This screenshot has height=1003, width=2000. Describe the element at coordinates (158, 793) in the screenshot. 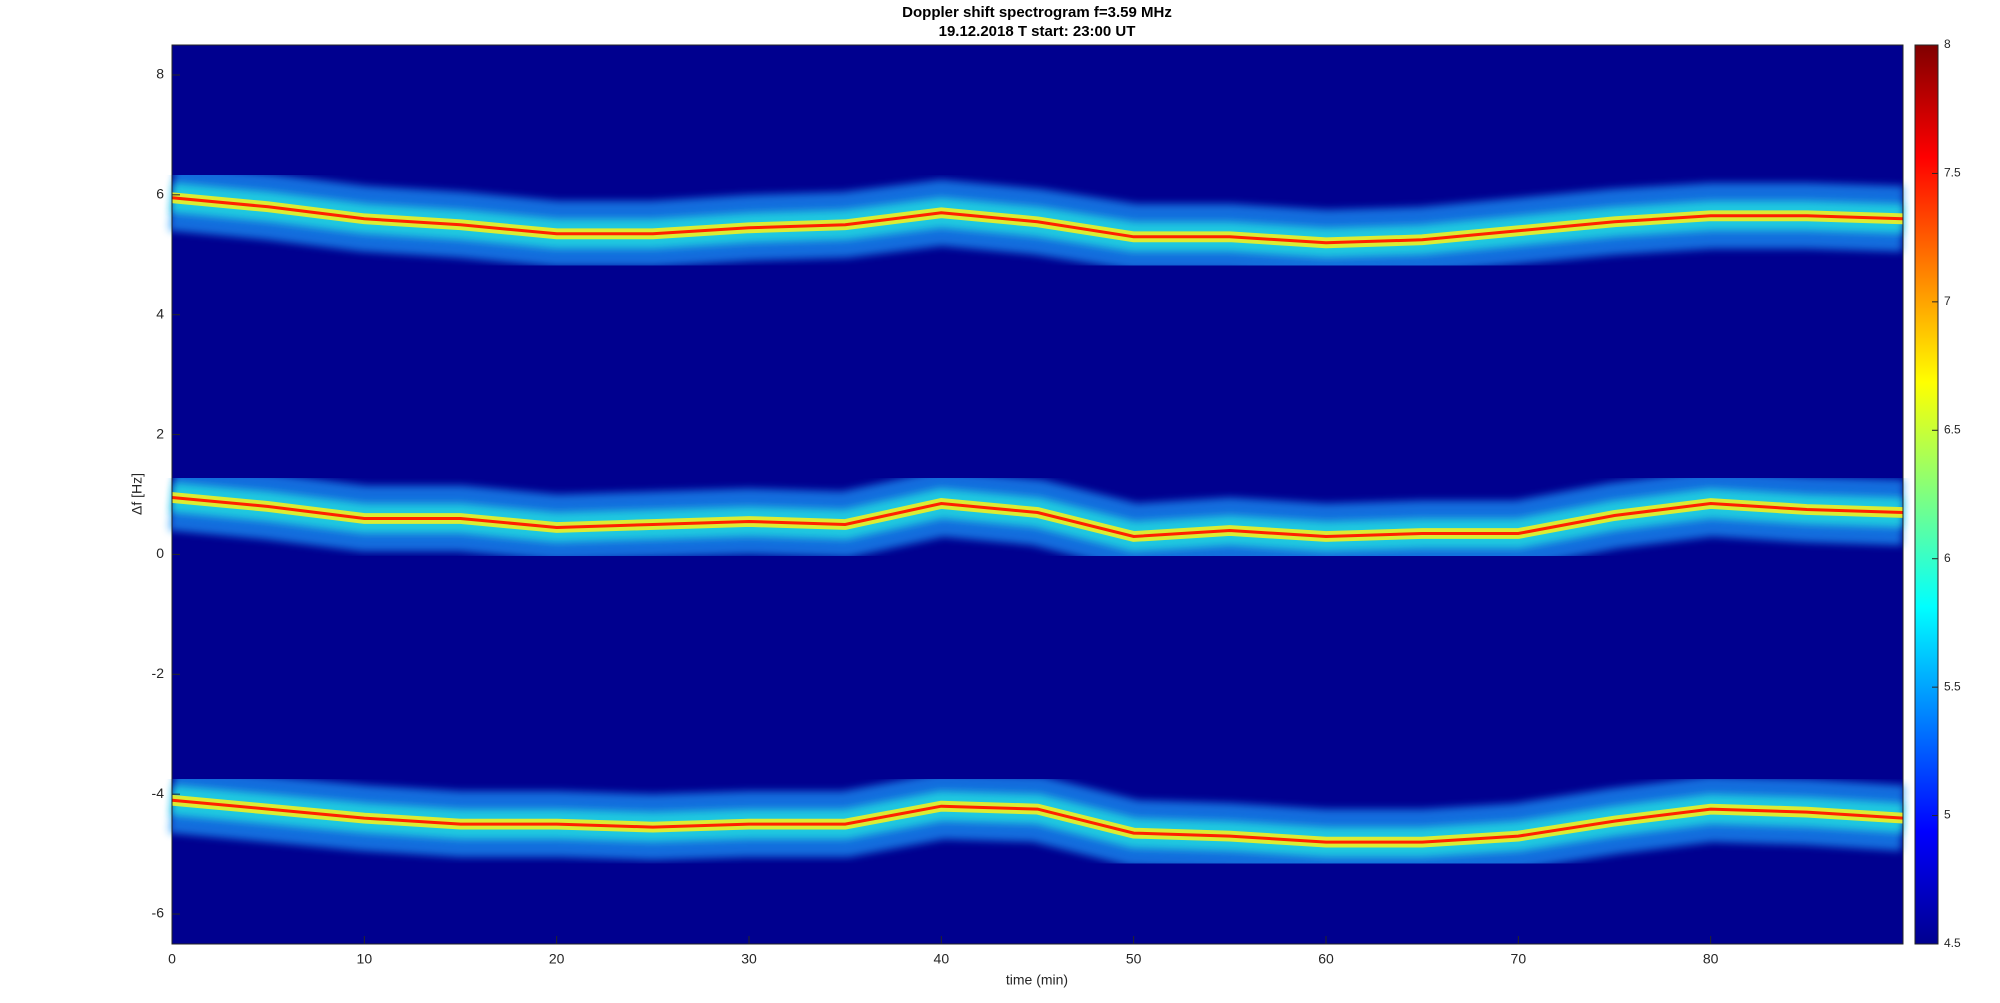

I see `y-tick-label: -4` at that location.